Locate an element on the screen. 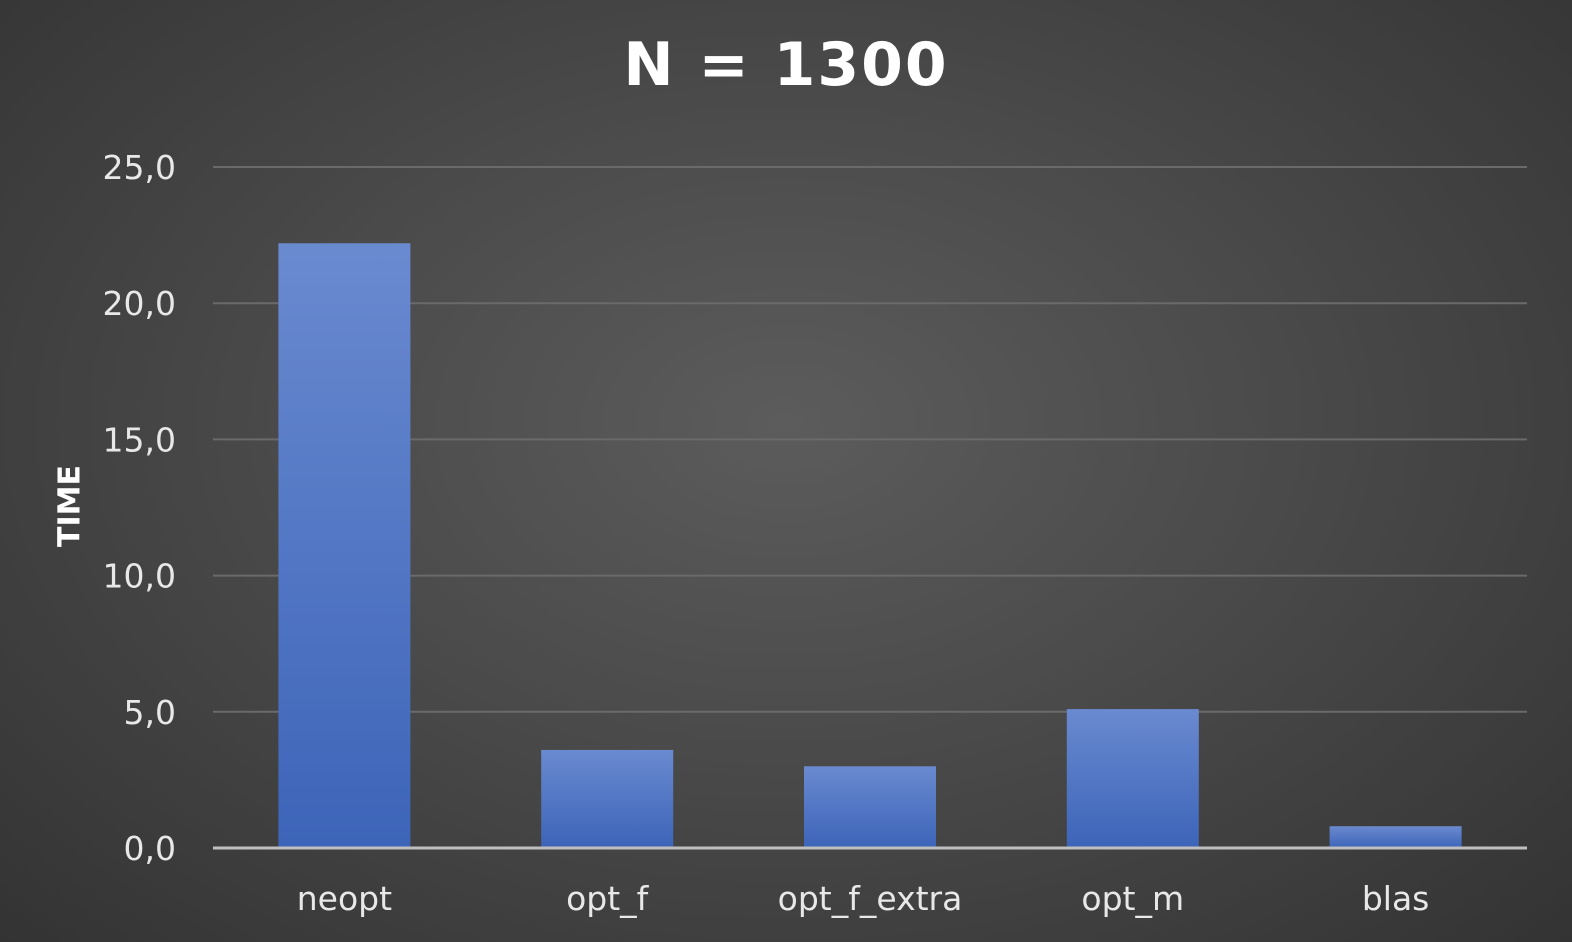  y-axis-ticks: 0,0 5,0 10,0 15,0 20,0 25,0 is located at coordinates (139, 508).